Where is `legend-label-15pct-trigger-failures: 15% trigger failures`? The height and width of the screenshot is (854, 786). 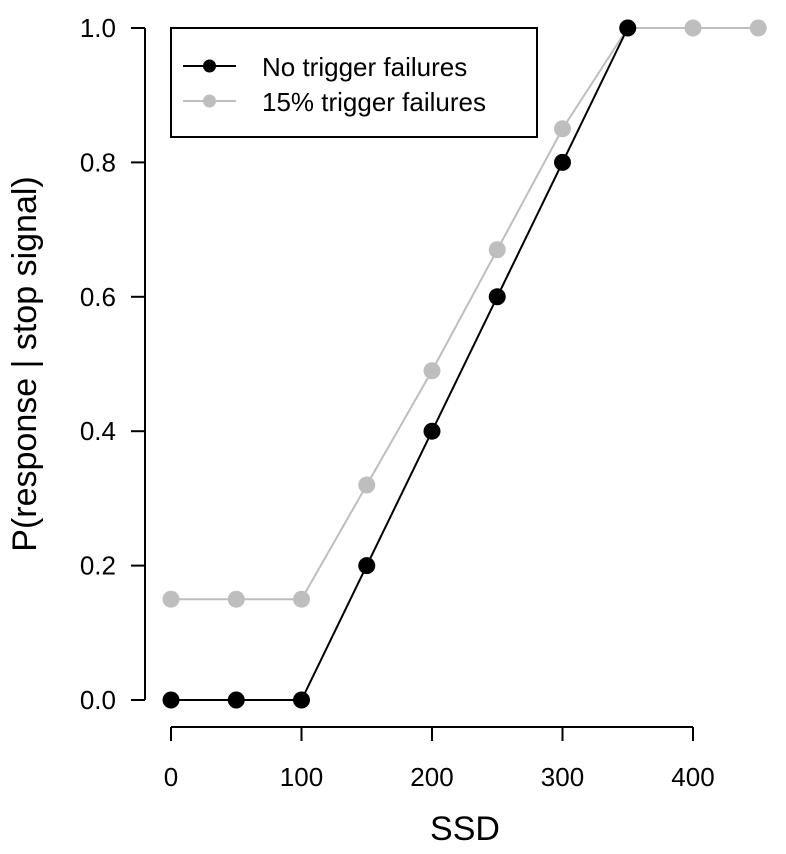
legend-label-15pct-trigger-failures: 15% trigger failures is located at coordinates (374, 102).